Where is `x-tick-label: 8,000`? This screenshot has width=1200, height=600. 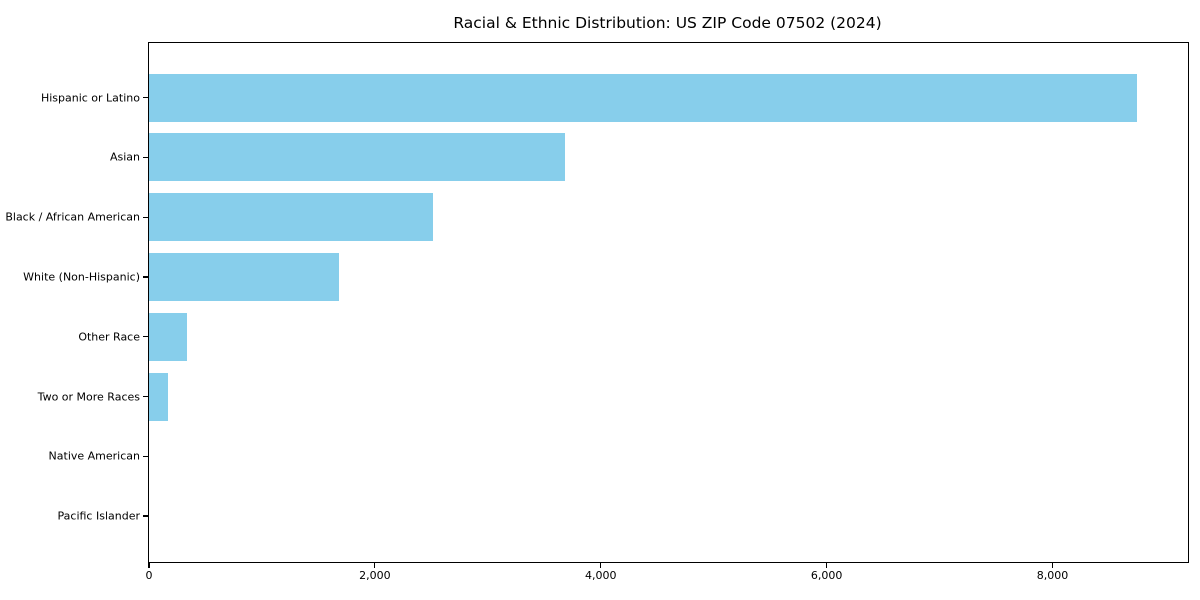 x-tick-label: 8,000 is located at coordinates (1052, 575).